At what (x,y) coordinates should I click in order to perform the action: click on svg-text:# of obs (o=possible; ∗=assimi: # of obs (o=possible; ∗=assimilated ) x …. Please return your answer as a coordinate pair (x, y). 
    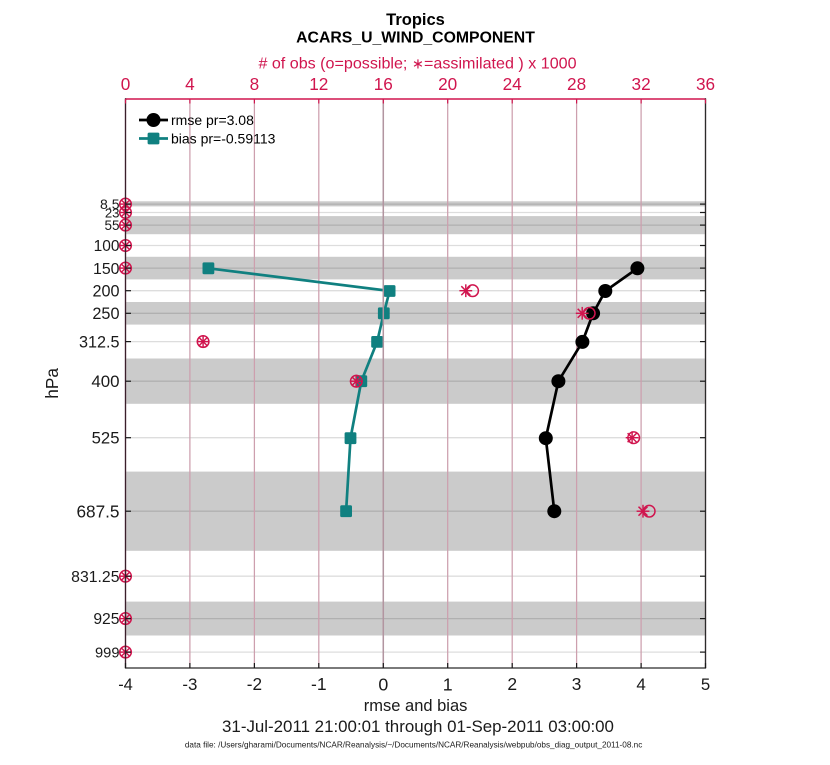
    Looking at the image, I should click on (417, 63).